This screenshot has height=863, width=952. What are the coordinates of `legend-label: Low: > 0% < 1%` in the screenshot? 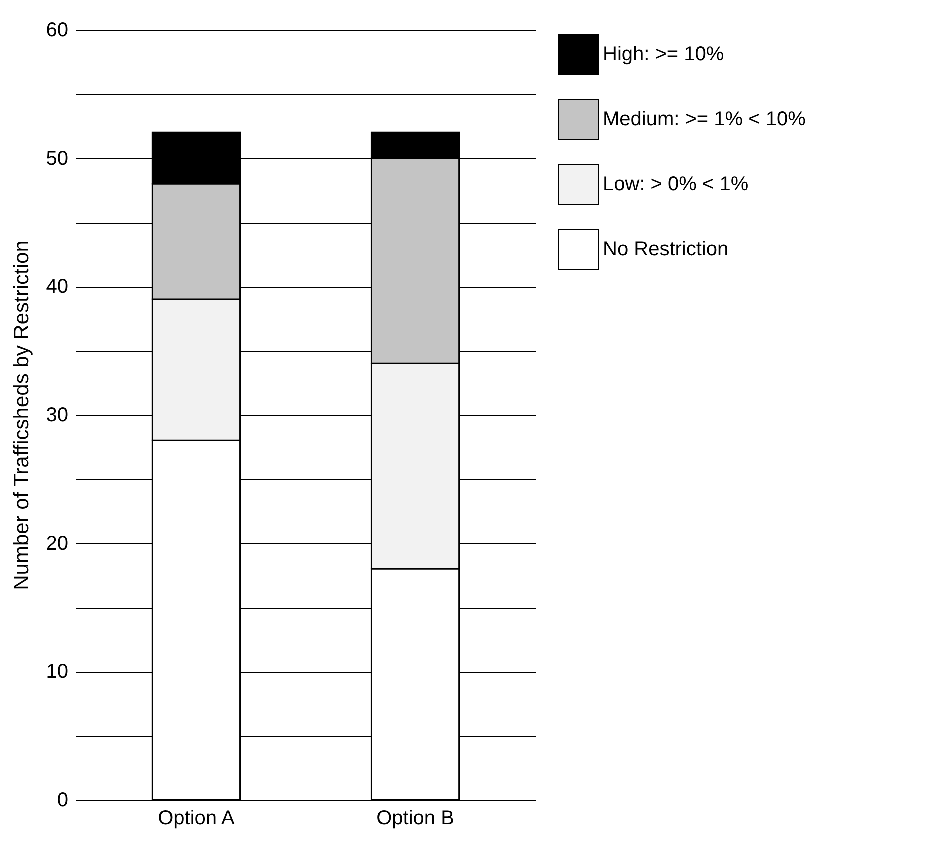 It's located at (676, 185).